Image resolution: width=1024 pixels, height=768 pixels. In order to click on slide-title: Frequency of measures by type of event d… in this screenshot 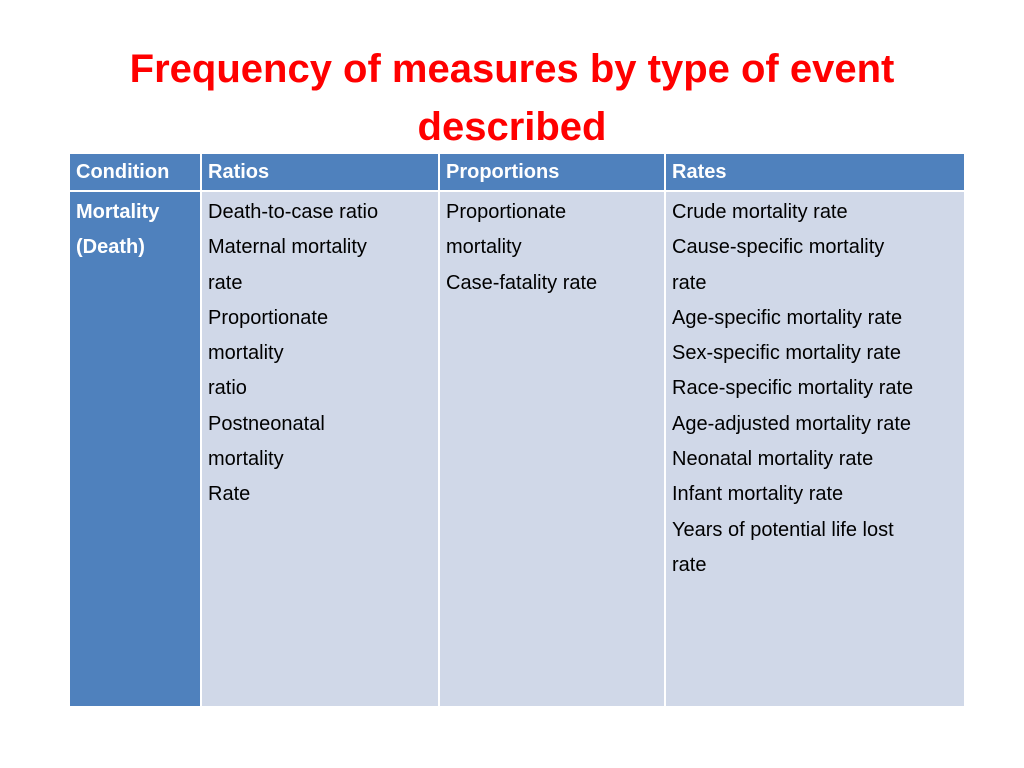, I will do `click(512, 98)`.